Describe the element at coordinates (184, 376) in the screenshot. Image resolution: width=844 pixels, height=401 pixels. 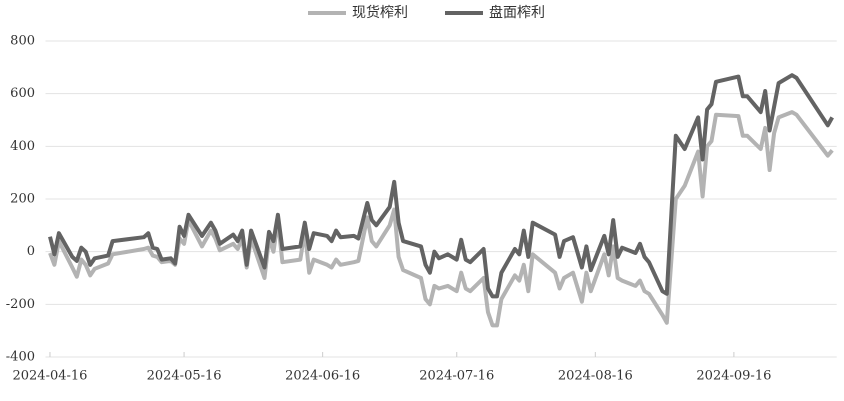
I see `x-tick-label: 2024-05-16` at that location.